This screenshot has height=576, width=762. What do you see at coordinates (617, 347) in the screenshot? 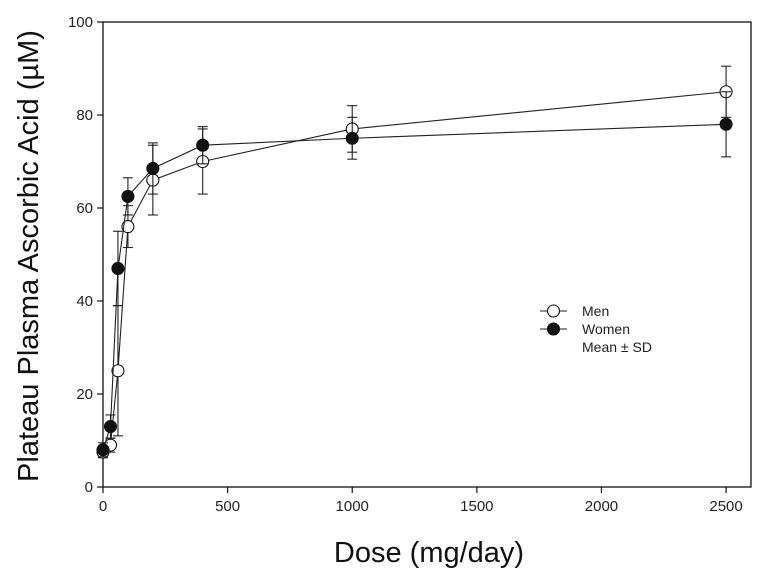
I see `legend-note: Mean ± SD` at bounding box center [617, 347].